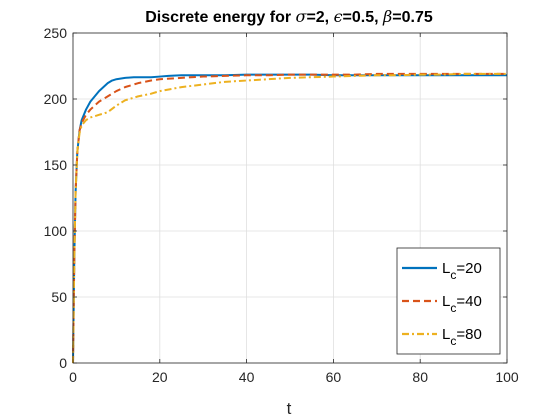 The image size is (560, 420). I want to click on y-tick-label: 50, so click(59, 297).